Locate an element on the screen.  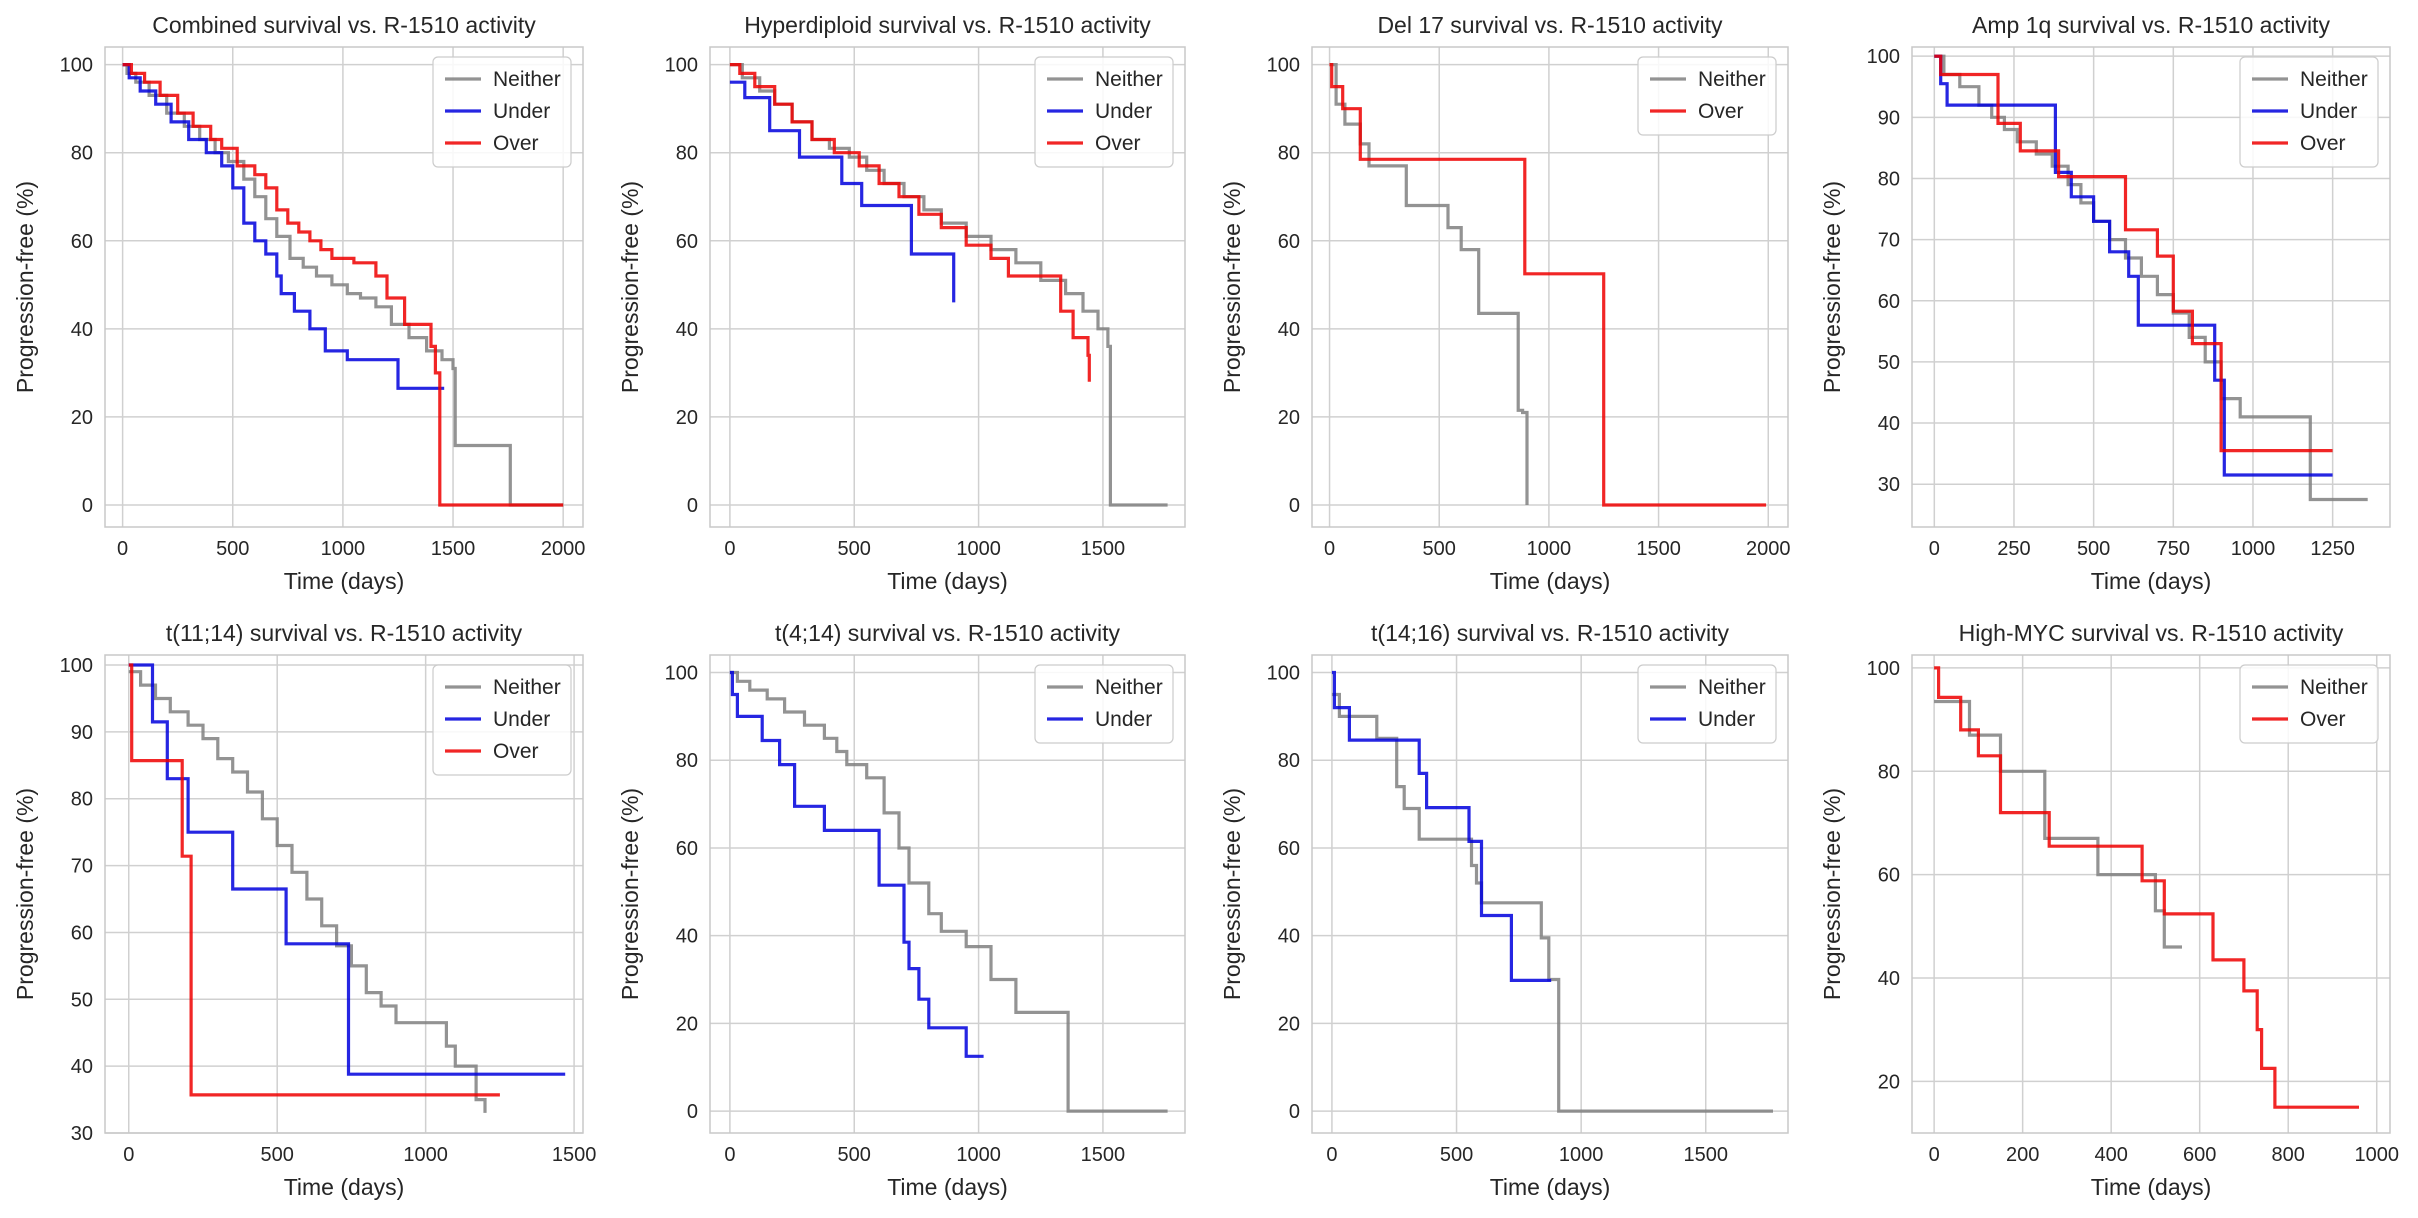
chart-title: Amp 1q survival vs. R-1510 activity is located at coordinates (2151, 25).